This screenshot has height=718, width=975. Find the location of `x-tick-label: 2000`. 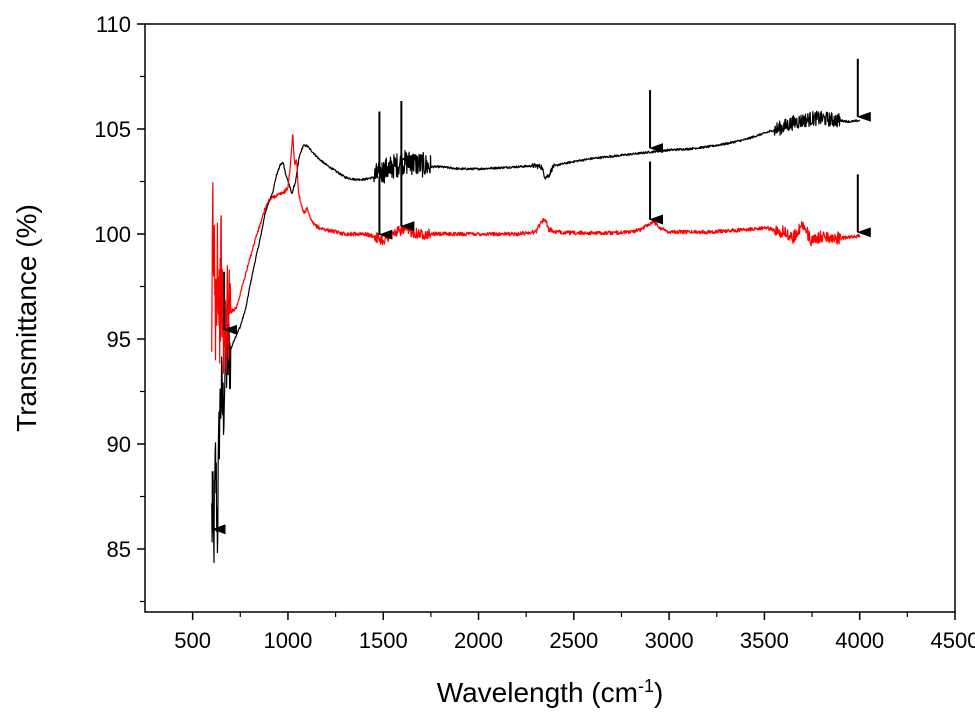

x-tick-label: 2000 is located at coordinates (478, 640).